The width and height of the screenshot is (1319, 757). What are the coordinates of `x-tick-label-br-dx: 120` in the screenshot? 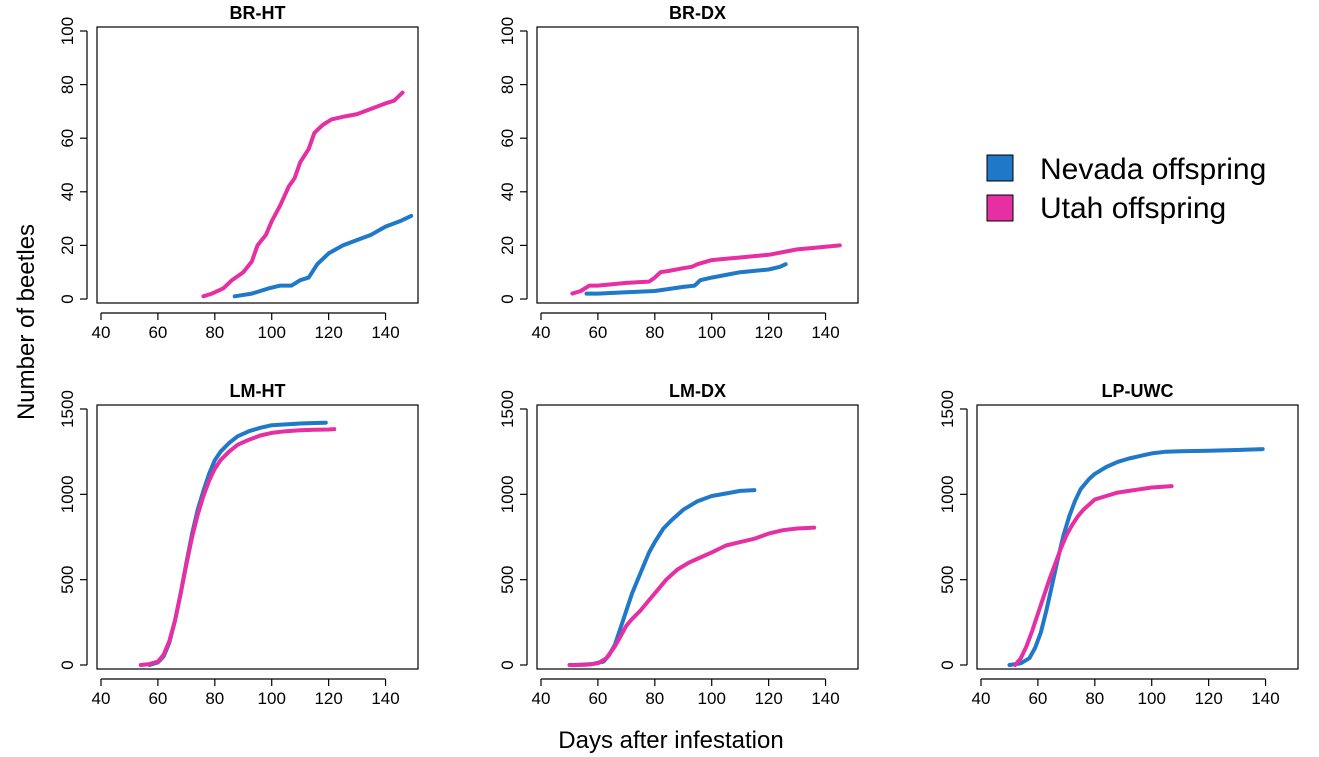 It's located at (768, 332).